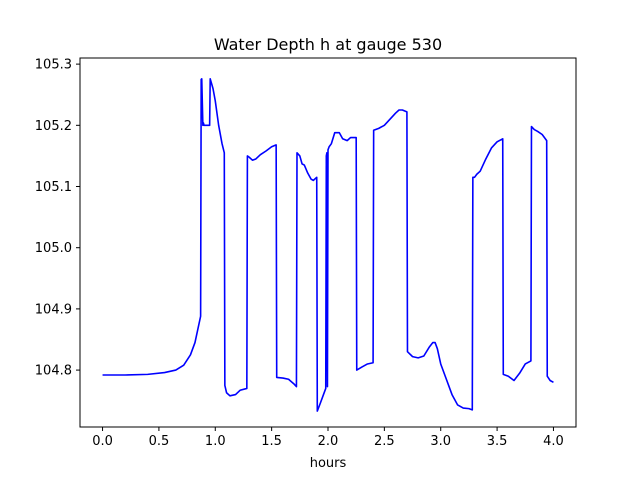  Describe the element at coordinates (553, 441) in the screenshot. I see `x-tick-label: 4.0` at that location.